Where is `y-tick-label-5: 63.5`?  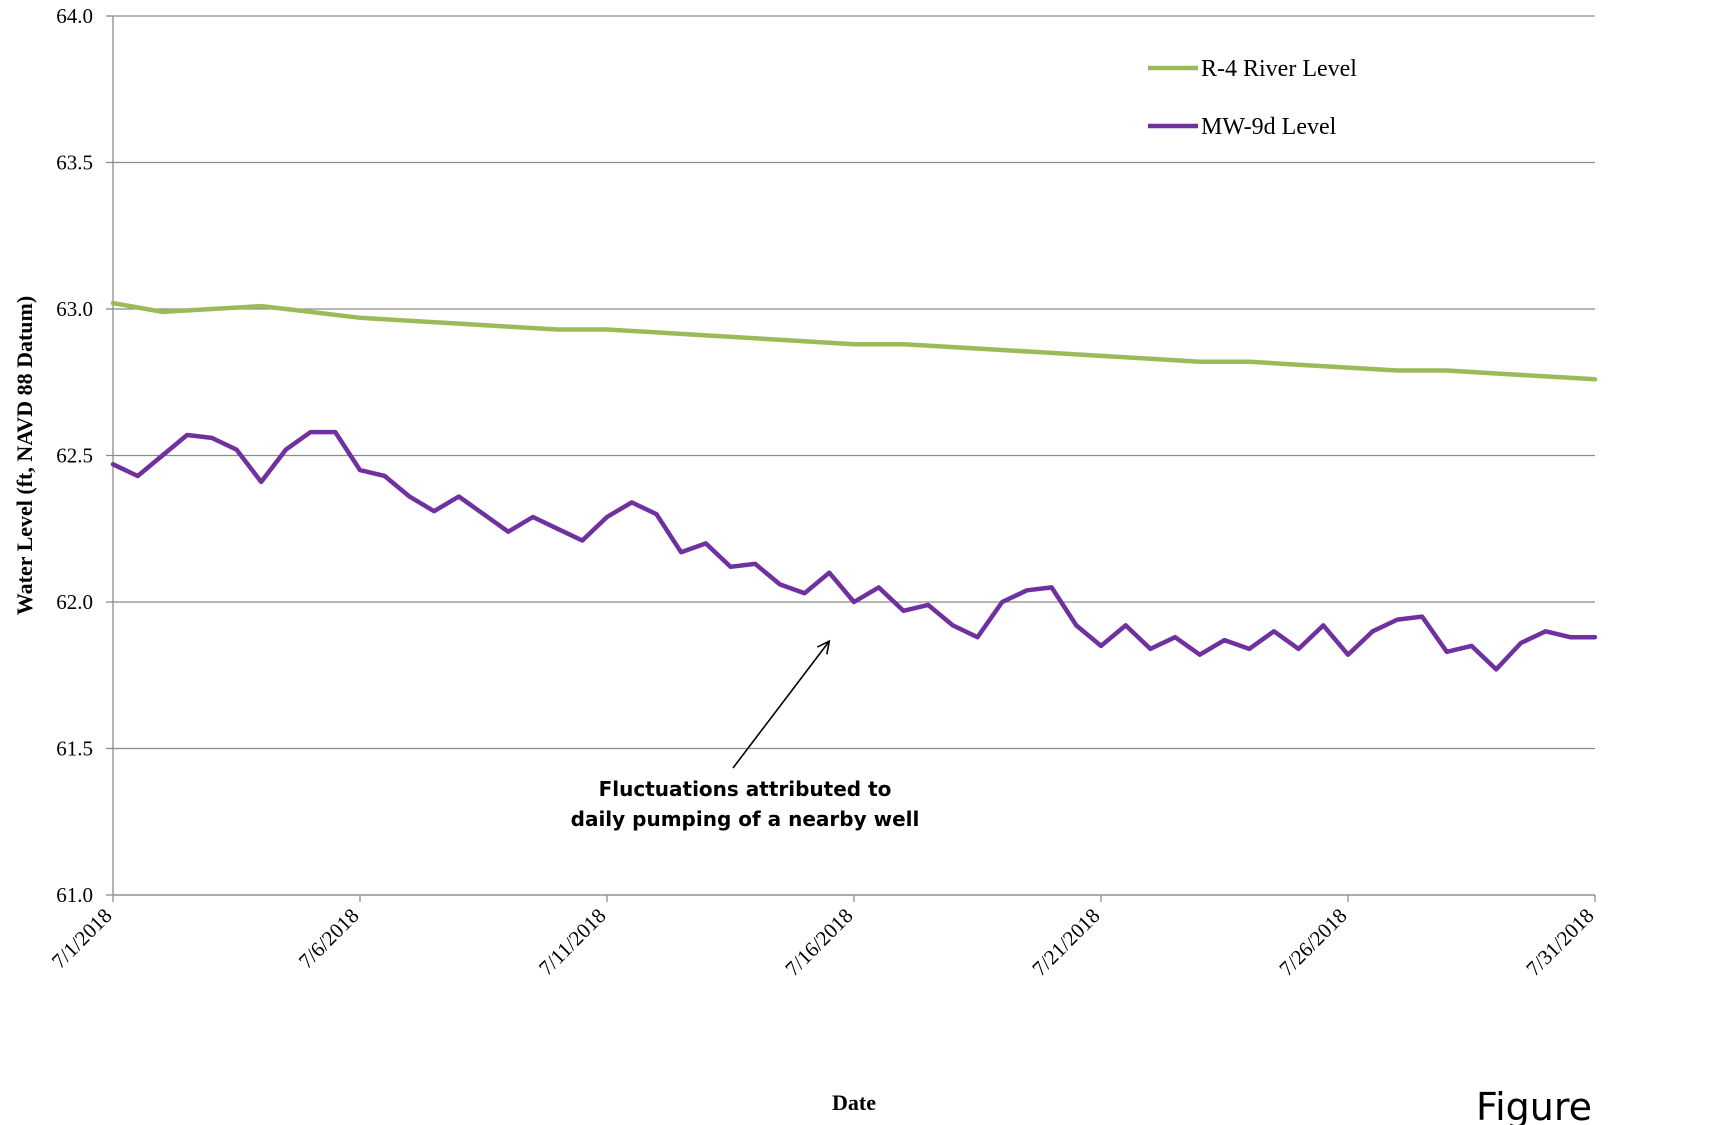 y-tick-label-5: 63.5 is located at coordinates (74, 163).